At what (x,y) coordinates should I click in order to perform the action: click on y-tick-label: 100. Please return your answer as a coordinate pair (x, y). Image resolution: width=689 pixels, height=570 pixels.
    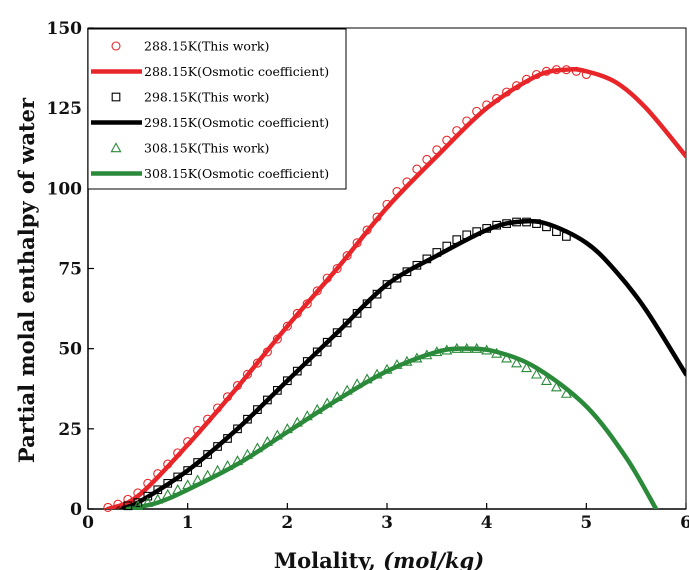
    Looking at the image, I should click on (65, 189).